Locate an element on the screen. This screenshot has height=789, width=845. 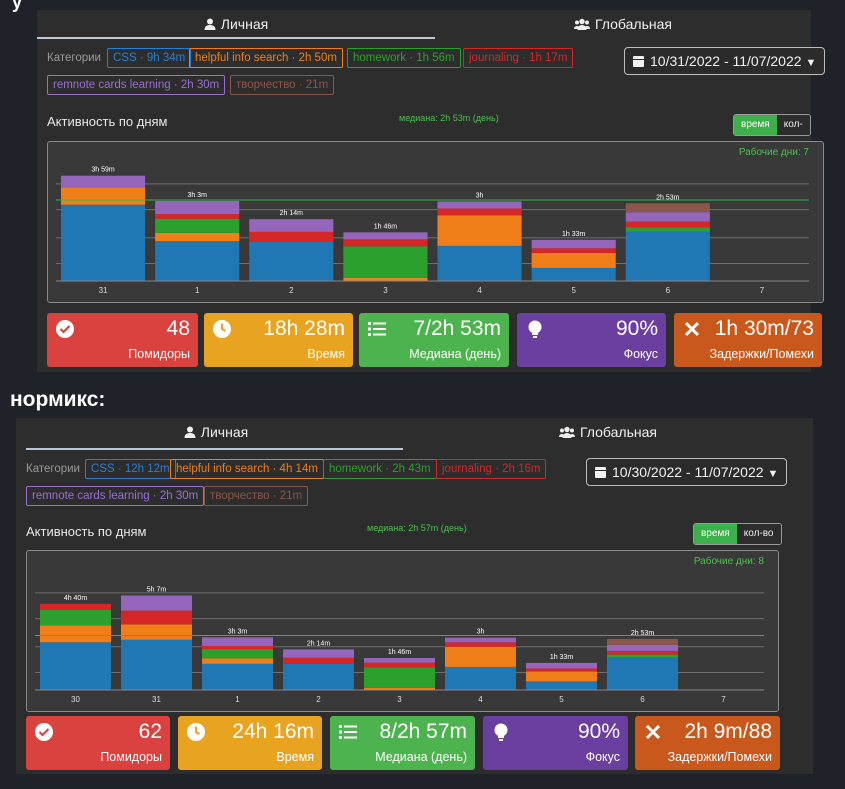
category-chip: helpful info search · 2h 50m is located at coordinates (266, 58).